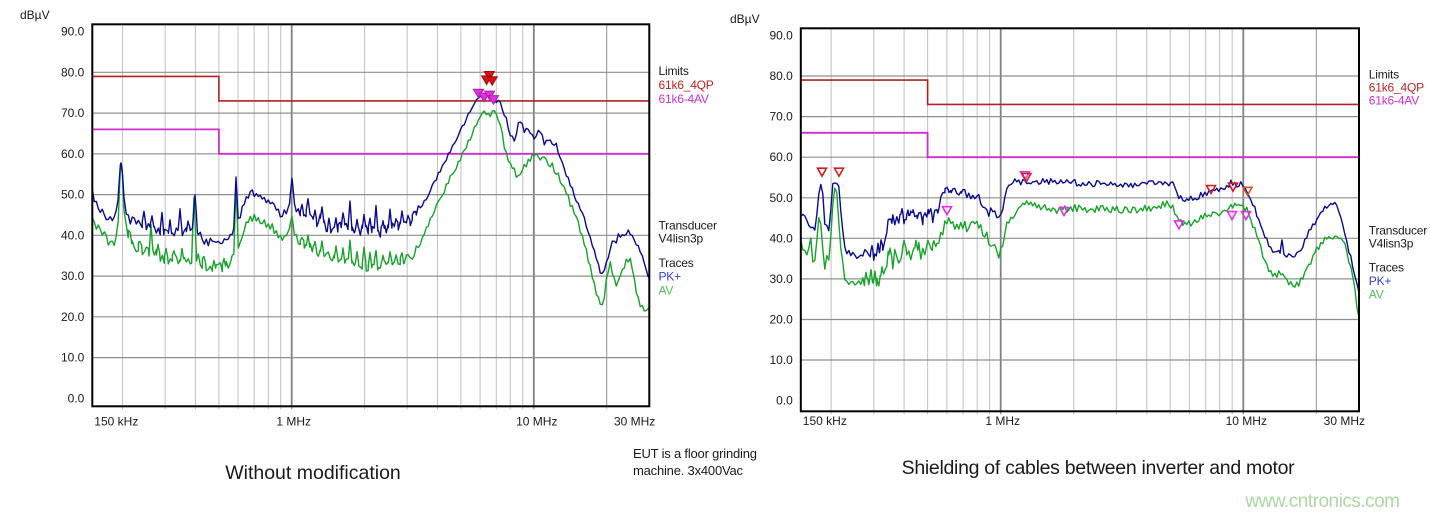 Image resolution: width=1430 pixels, height=522 pixels. Describe the element at coordinates (688, 470) in the screenshot. I see `svg-text: machine. 3x400Vac` at that location.